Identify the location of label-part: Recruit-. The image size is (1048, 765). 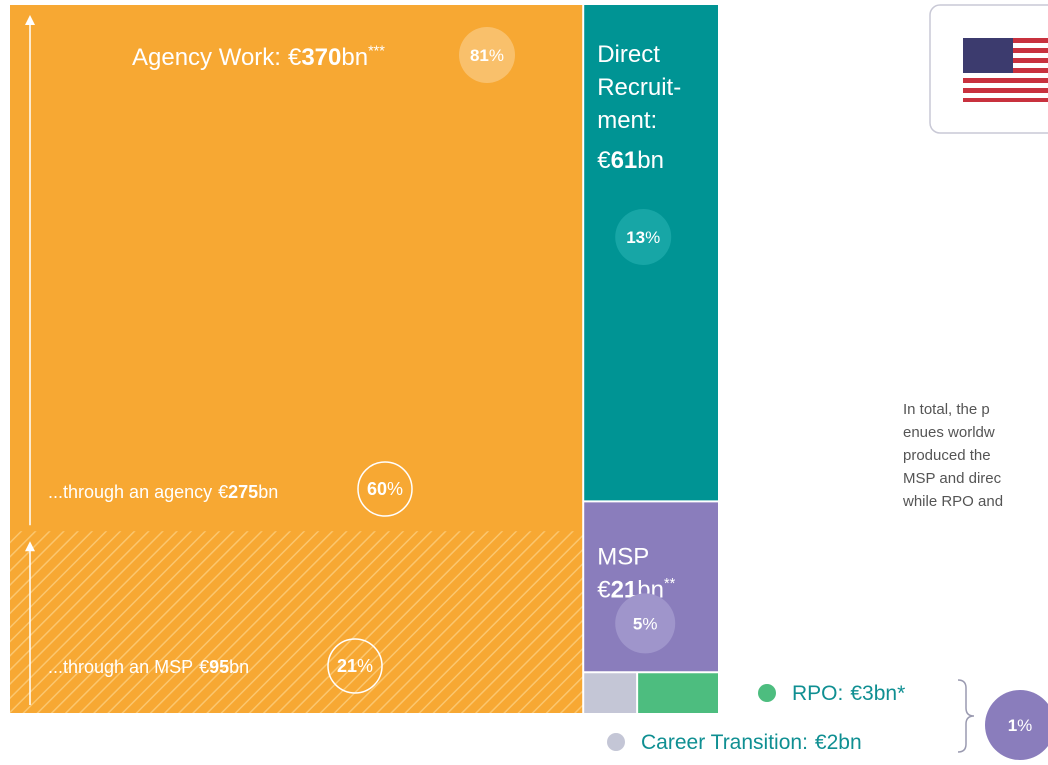
(639, 87).